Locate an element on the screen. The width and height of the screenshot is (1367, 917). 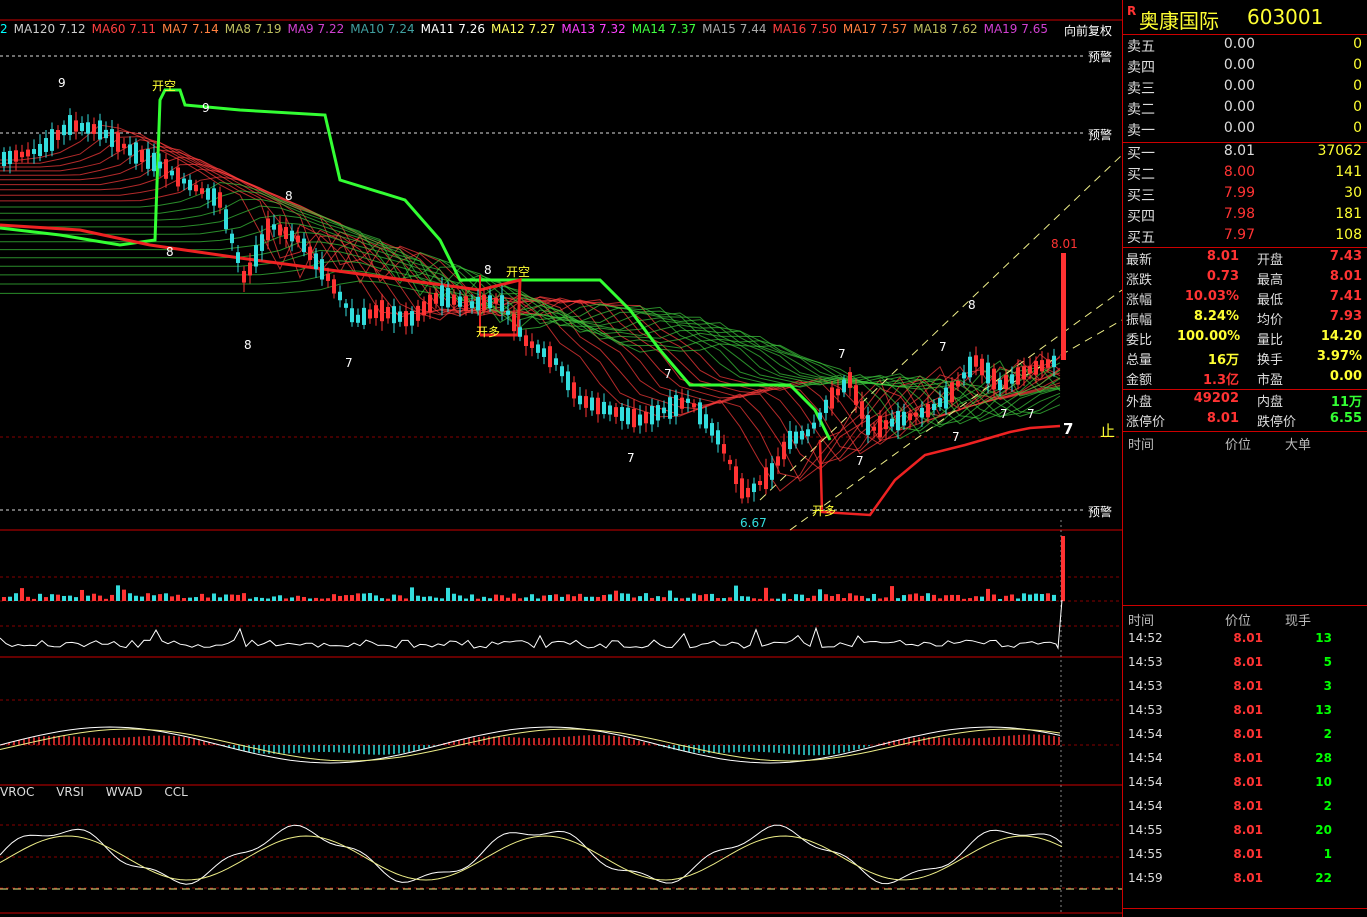
quote-row: 涨幅 10.03% 最低 7.41 is located at coordinates (1245, 299).